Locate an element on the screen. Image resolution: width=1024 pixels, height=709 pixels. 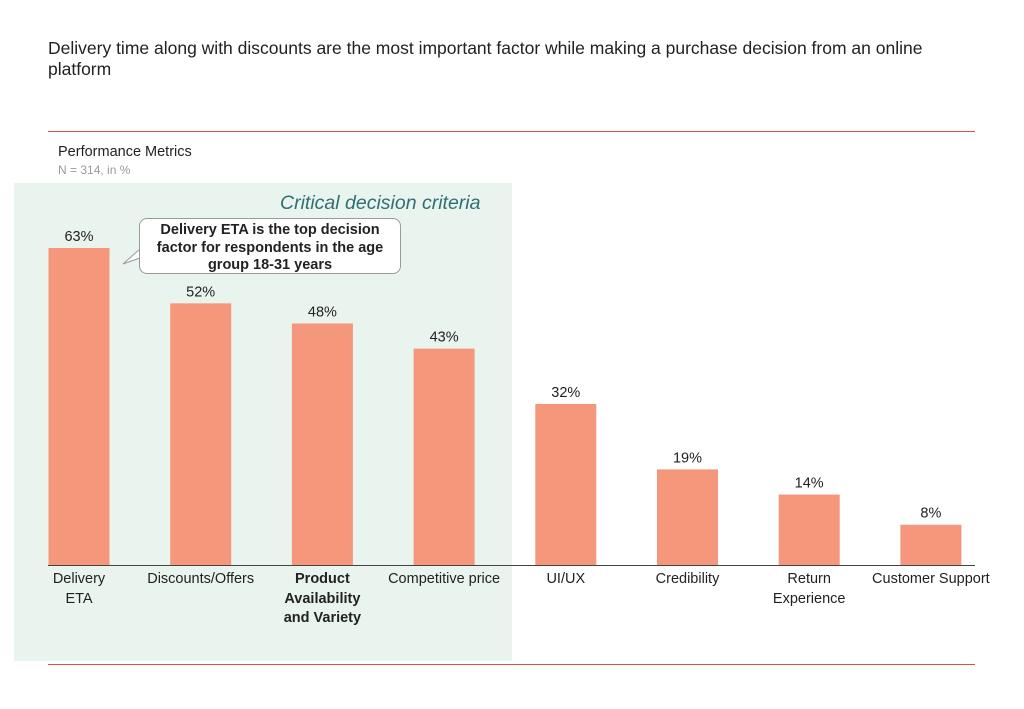
x-tick-label: Customer Support is located at coordinates (931, 579).